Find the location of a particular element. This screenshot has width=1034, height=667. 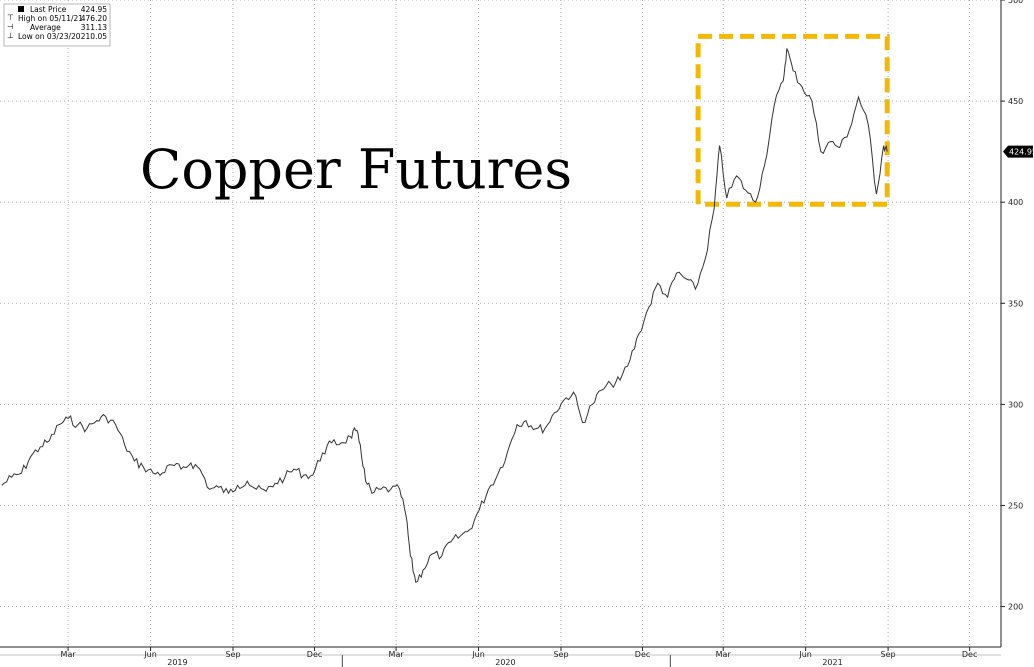

legend-label-low: Low on 03/23/20 is located at coordinates (49, 36).